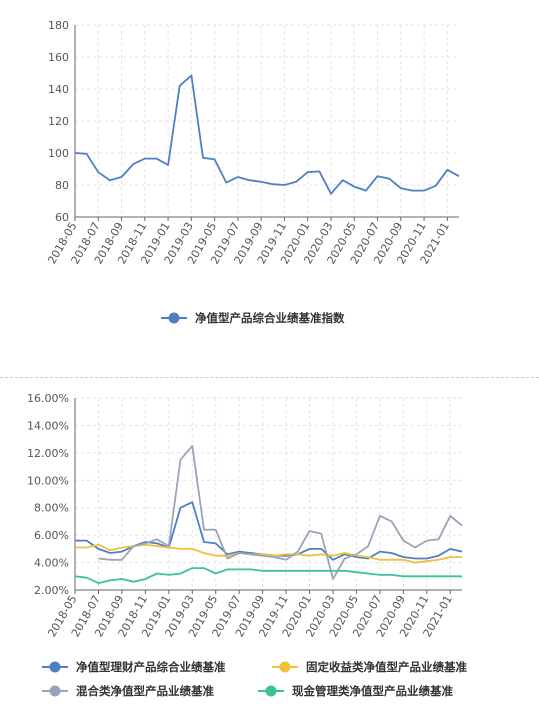  I want to click on y-tick-label: 2.00%, so click(51, 590).